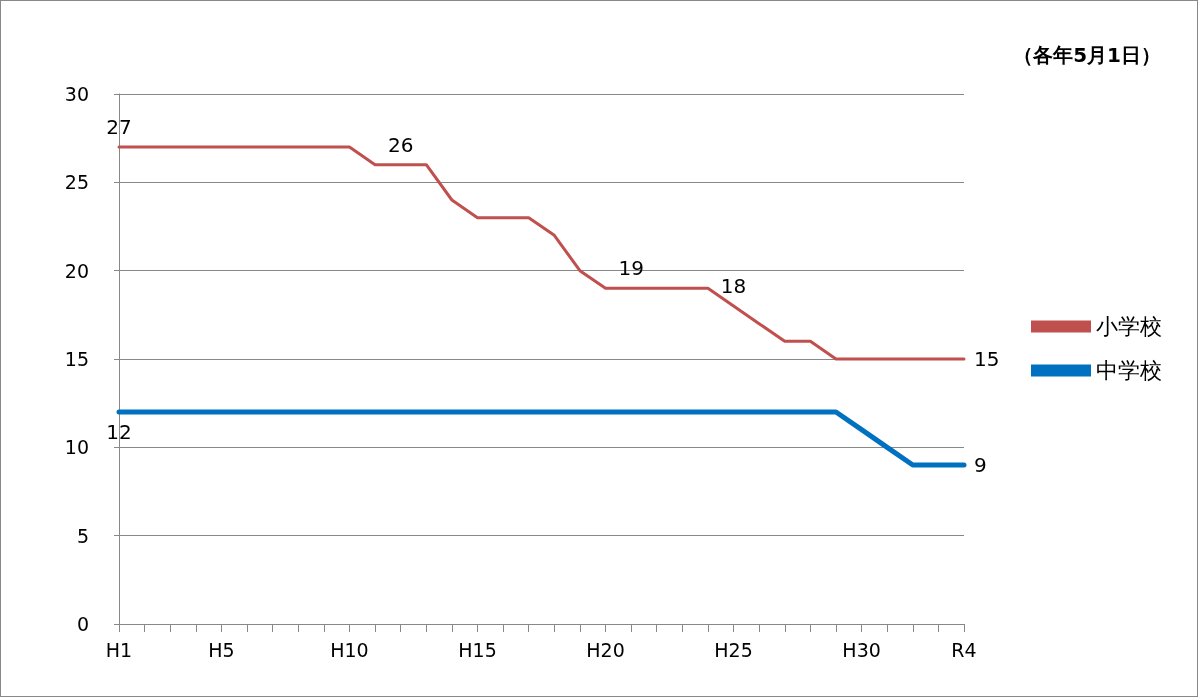 This screenshot has height=697, width=1198. What do you see at coordinates (82, 535) in the screenshot?
I see `y-tick-label: 5` at bounding box center [82, 535].